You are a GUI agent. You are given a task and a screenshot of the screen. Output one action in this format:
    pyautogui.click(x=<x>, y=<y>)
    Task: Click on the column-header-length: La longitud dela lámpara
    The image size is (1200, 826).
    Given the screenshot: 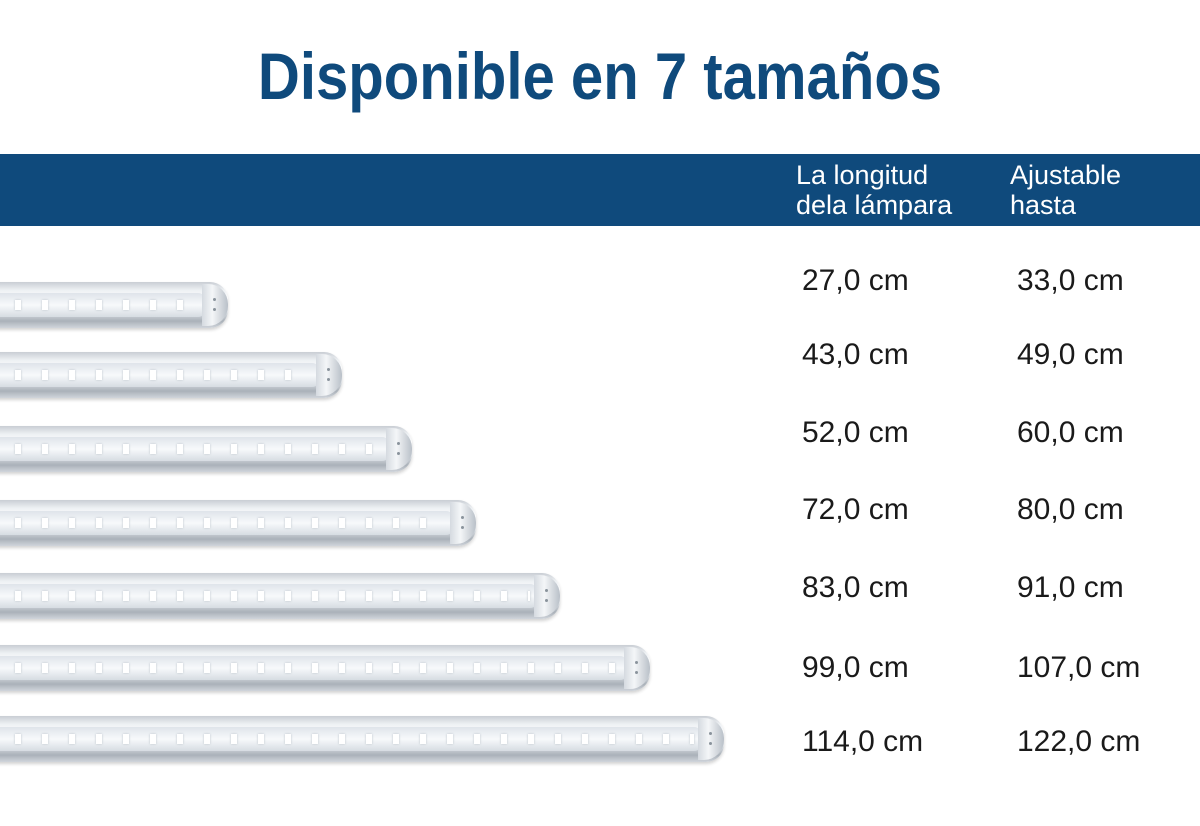 What is the action you would take?
    pyautogui.click(x=874, y=190)
    